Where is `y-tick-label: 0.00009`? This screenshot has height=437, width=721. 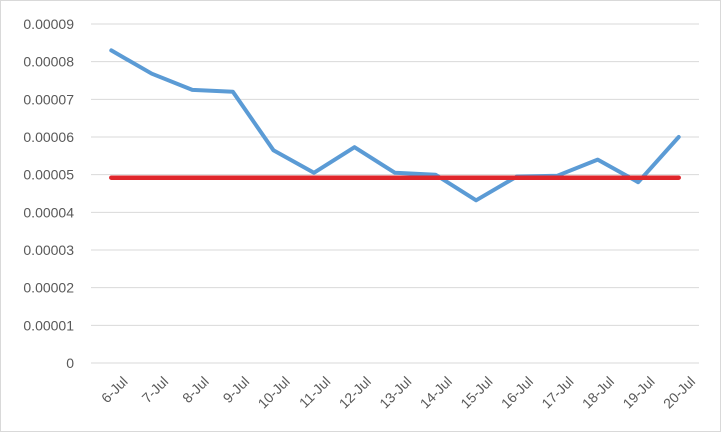 y-tick-label: 0.00009 is located at coordinates (48, 24).